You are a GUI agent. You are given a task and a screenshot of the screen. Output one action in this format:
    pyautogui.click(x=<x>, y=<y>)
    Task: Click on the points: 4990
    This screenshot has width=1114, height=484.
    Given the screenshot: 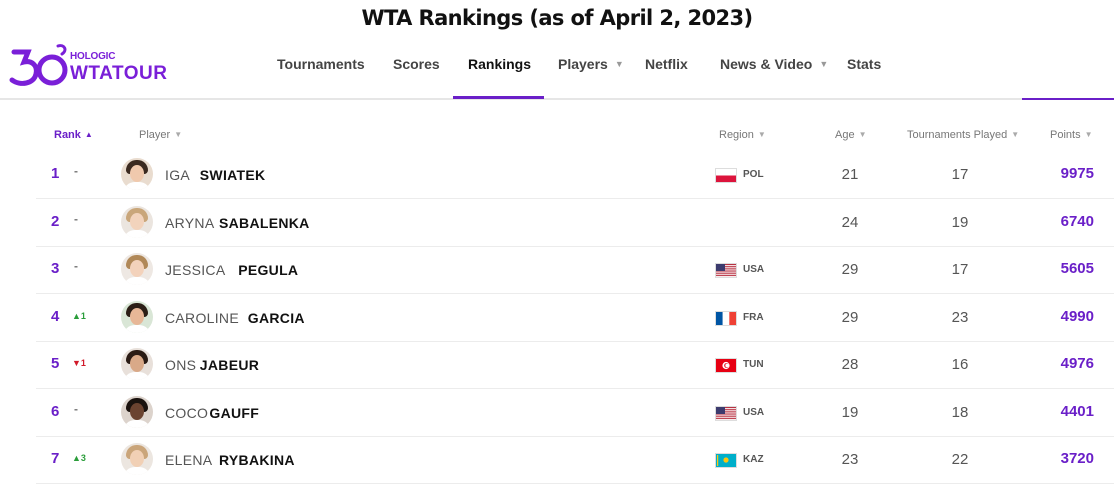 What is the action you would take?
    pyautogui.click(x=1077, y=316)
    